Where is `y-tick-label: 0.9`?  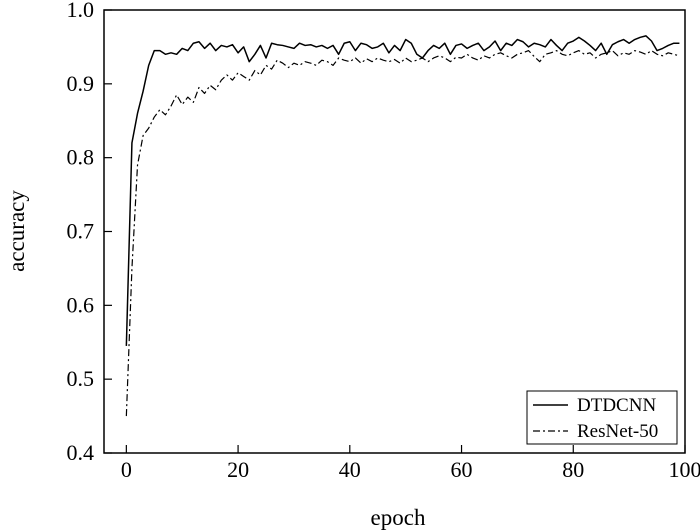 y-tick-label: 0.9 is located at coordinates (81, 83).